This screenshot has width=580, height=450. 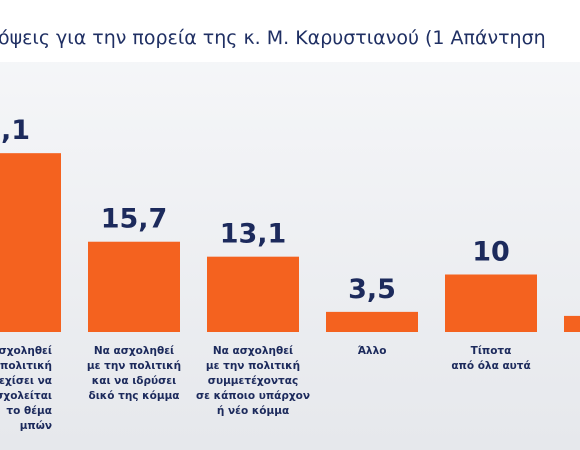 I want to click on value-label: 3,5, so click(x=372, y=289).